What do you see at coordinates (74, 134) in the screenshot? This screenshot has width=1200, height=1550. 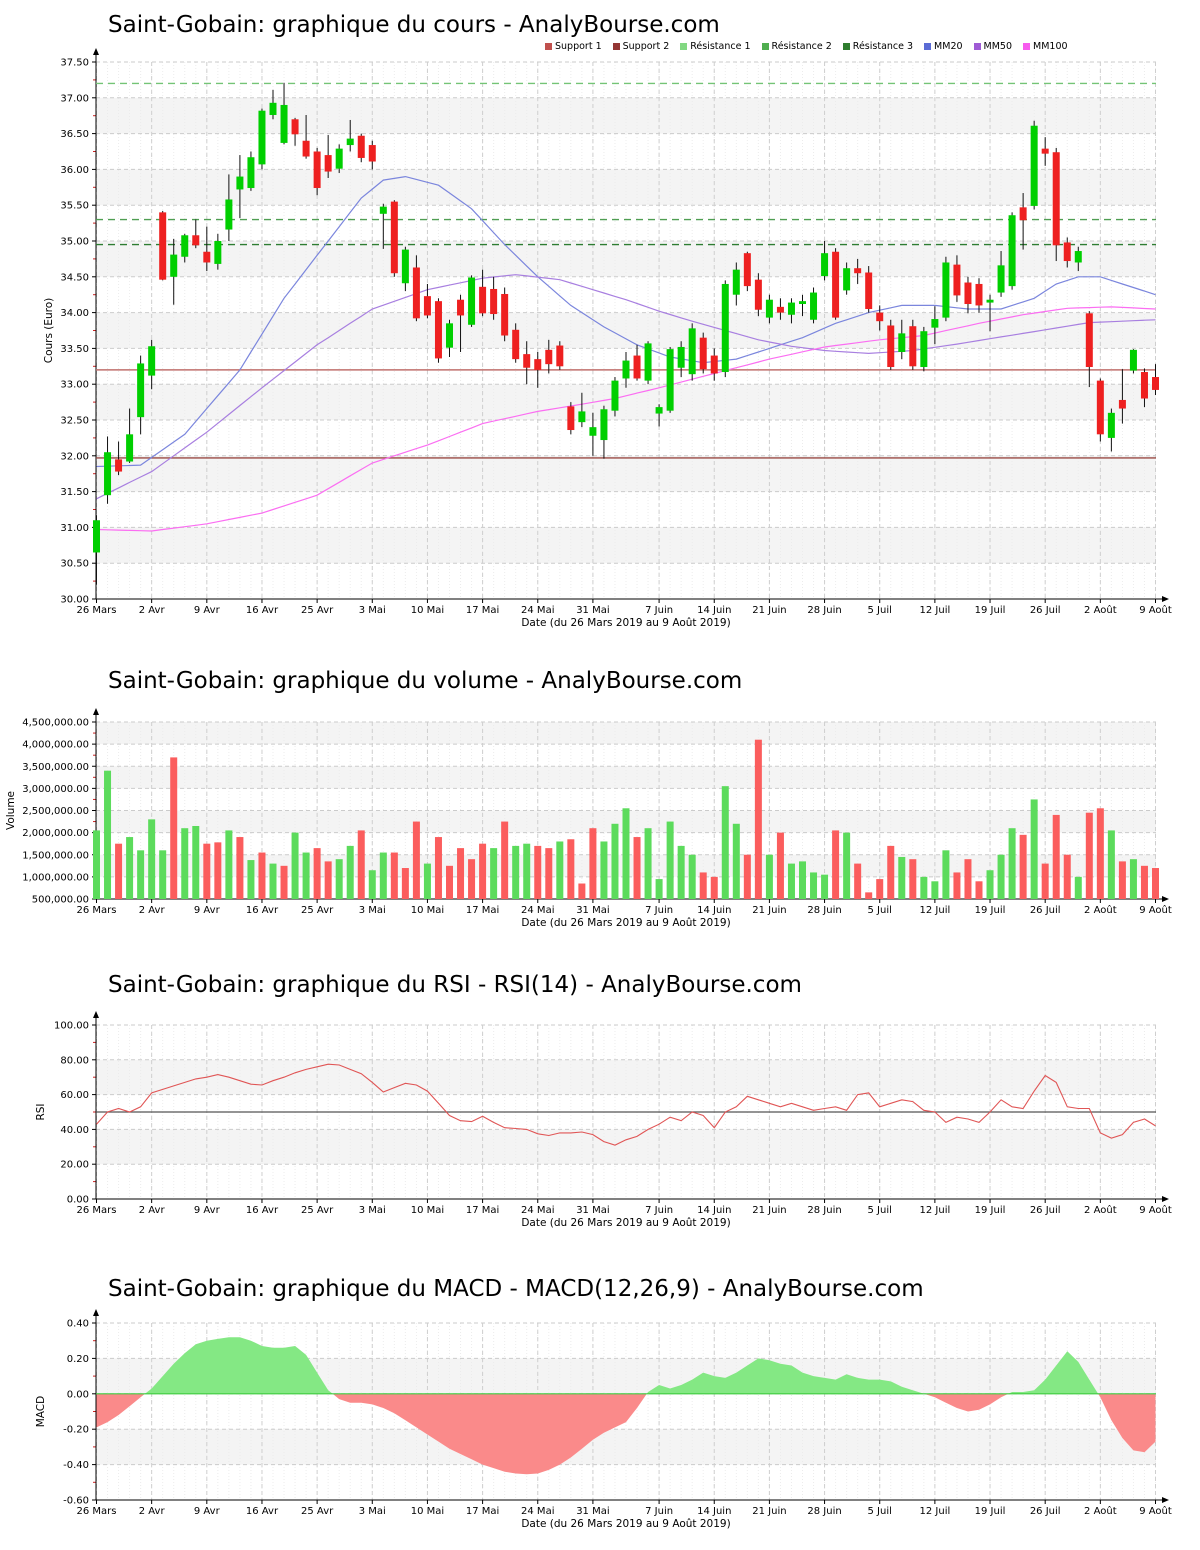 I see `svg-text: 36.50` at bounding box center [74, 134].